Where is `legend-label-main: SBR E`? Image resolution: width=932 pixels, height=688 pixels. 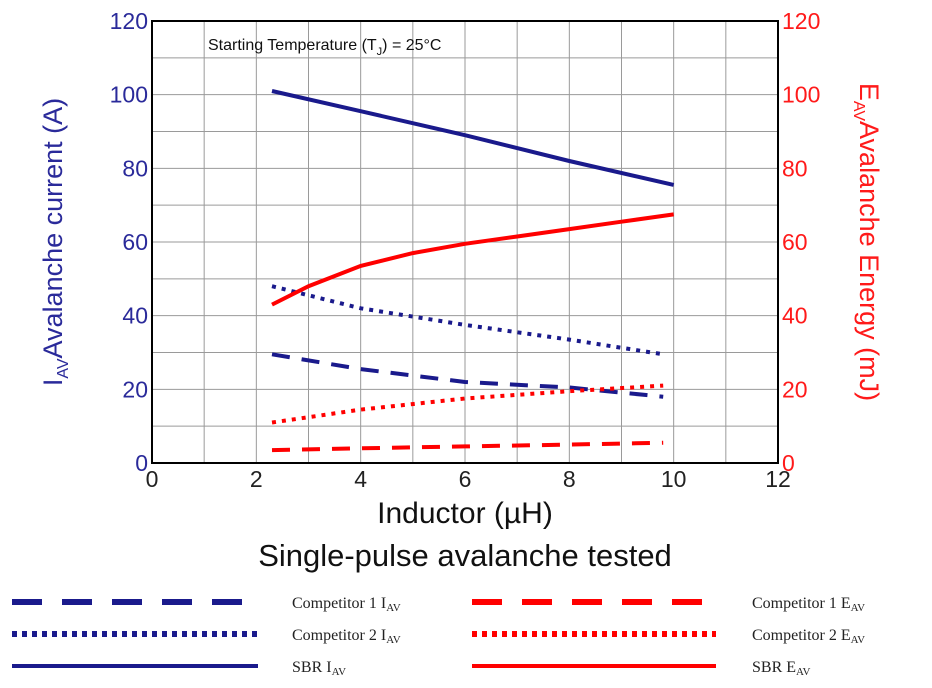
legend-label-main: SBR E is located at coordinates (774, 667).